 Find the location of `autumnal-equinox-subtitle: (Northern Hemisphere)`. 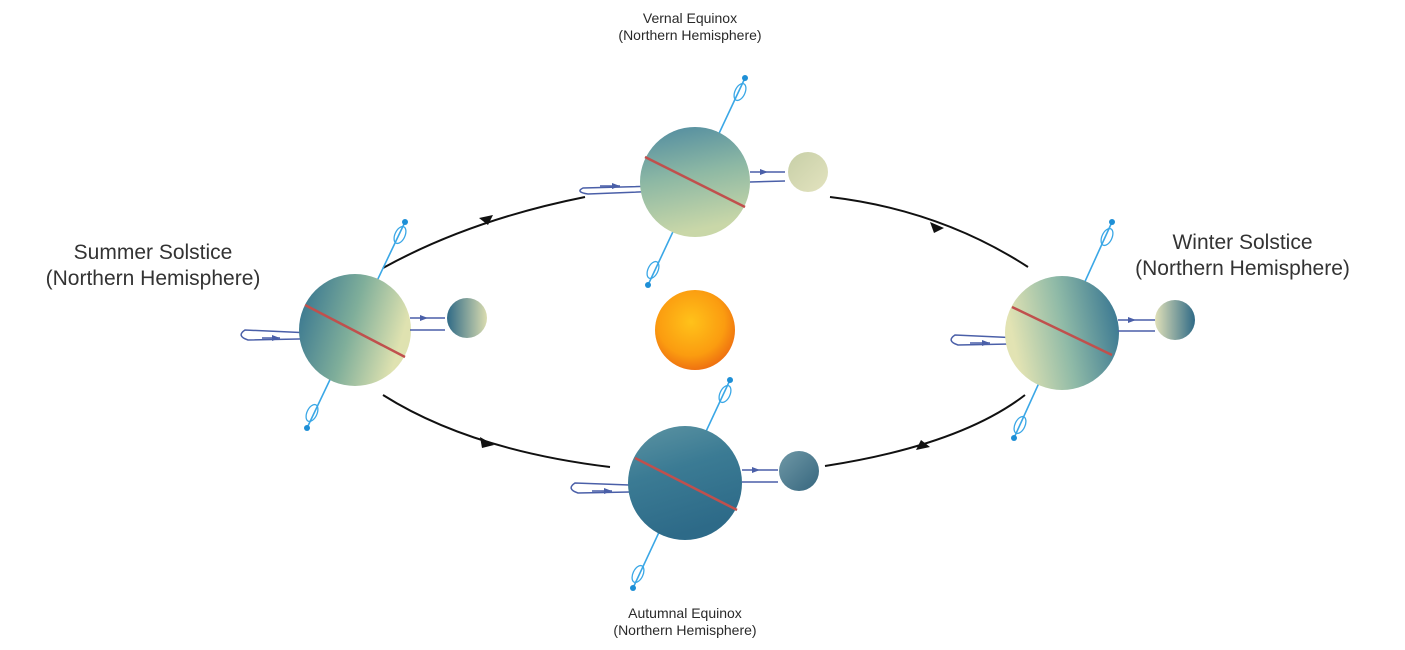

autumnal-equinox-subtitle: (Northern Hemisphere) is located at coordinates (685, 630).